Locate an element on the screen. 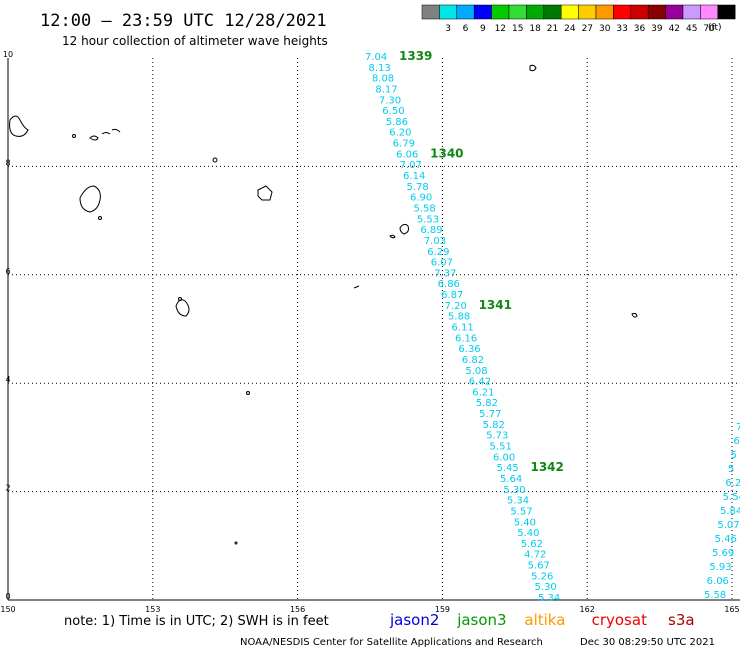 This screenshot has height=650, width=740. legend-label: 42 is located at coordinates (674, 29).